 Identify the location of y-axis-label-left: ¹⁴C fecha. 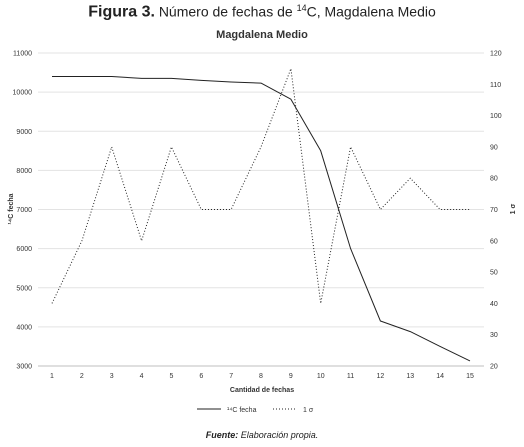
(11, 208).